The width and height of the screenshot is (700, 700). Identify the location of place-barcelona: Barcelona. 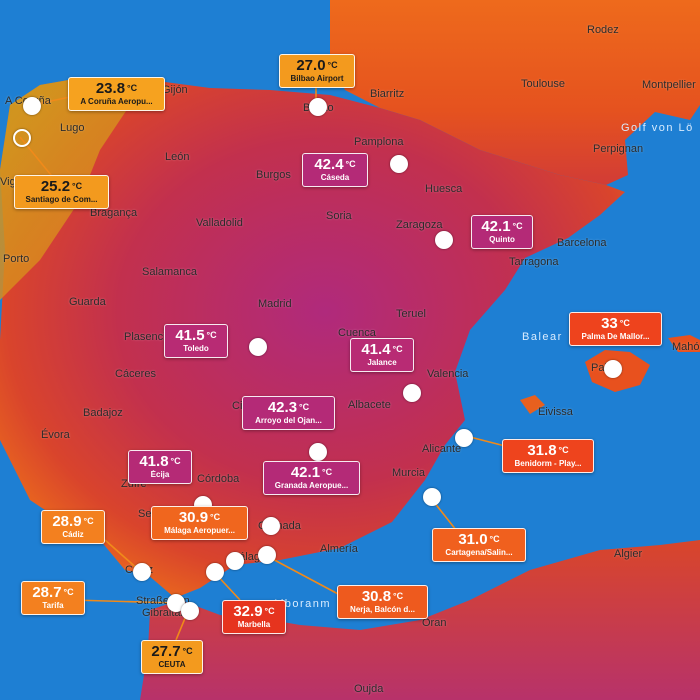
(582, 243).